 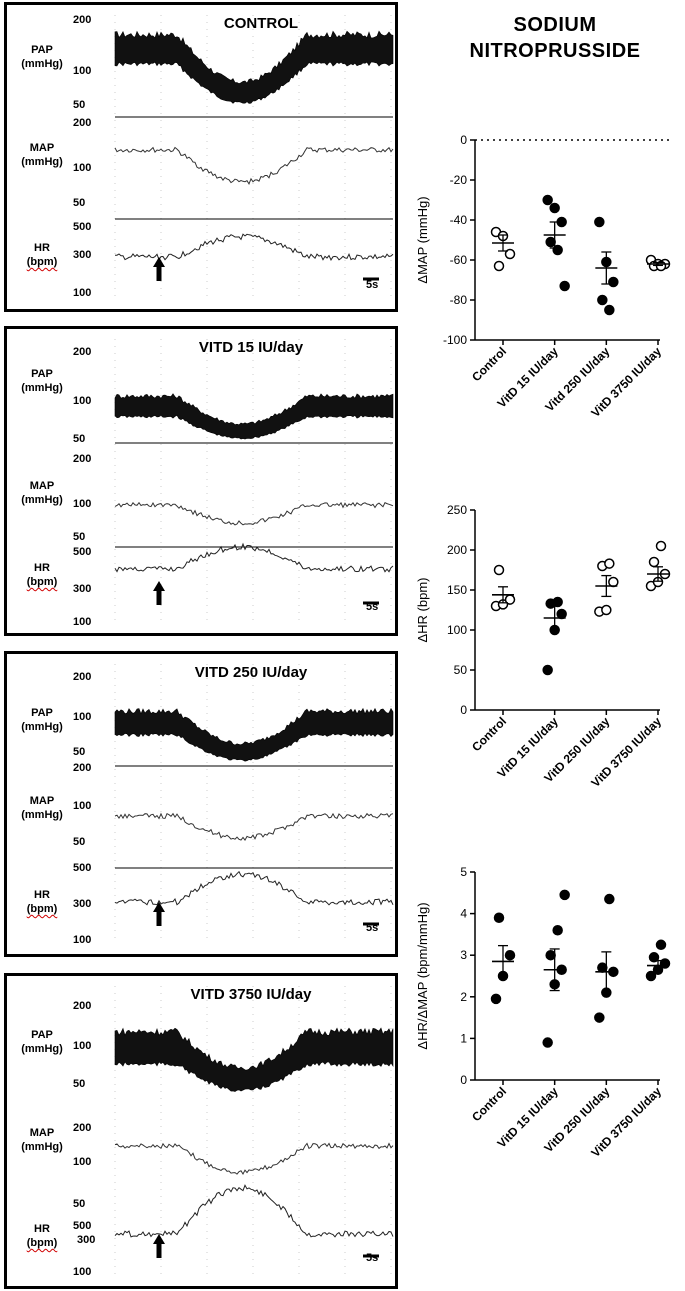 I want to click on panel-title: VITD 15 IU/day, so click(x=251, y=347).